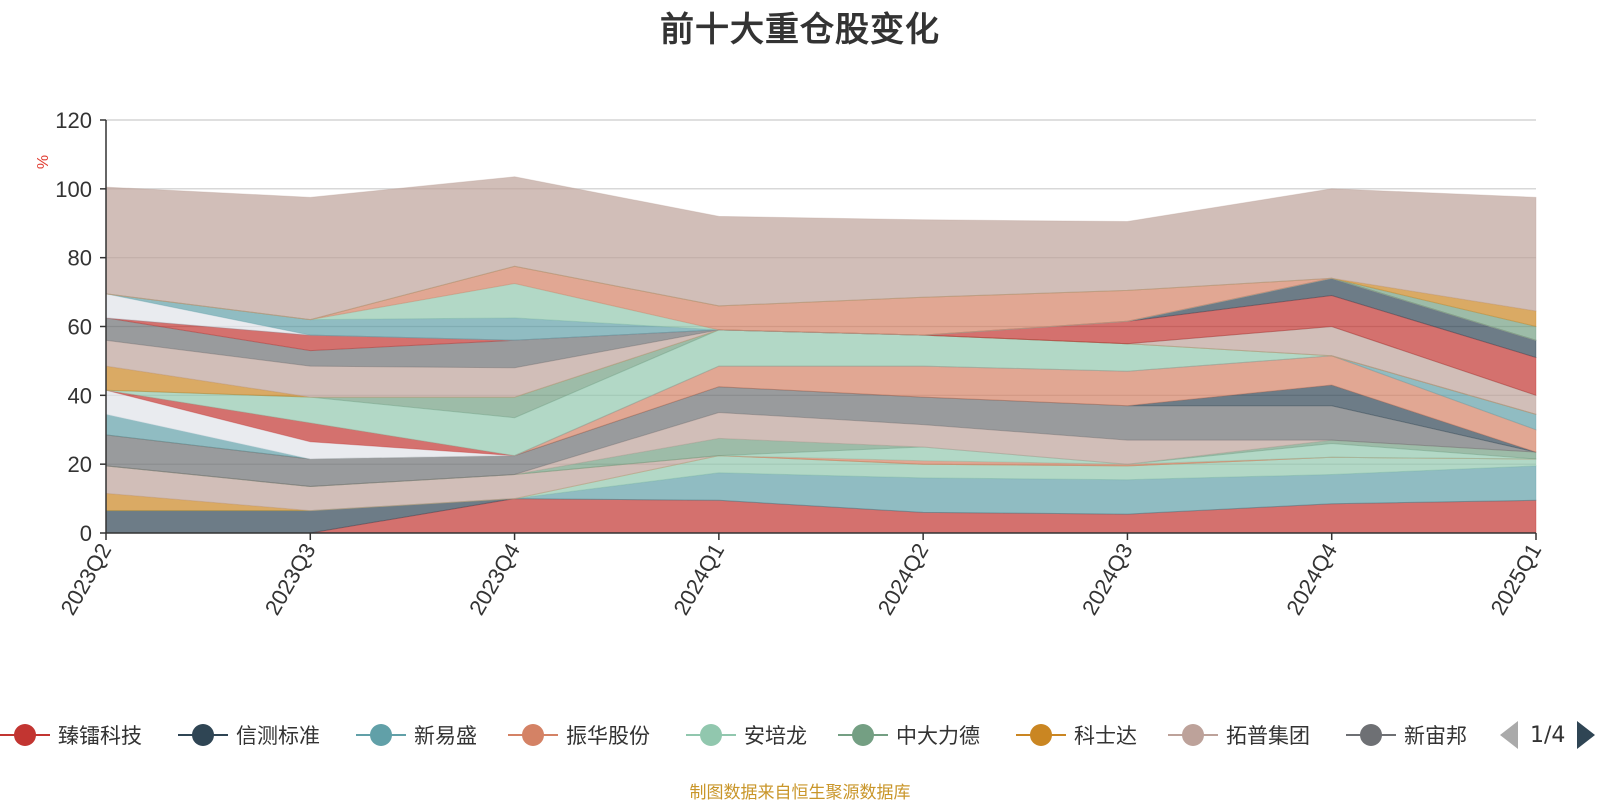 The width and height of the screenshot is (1600, 803). Describe the element at coordinates (494, 579) in the screenshot. I see `x-tick-label: 2023Q4` at that location.